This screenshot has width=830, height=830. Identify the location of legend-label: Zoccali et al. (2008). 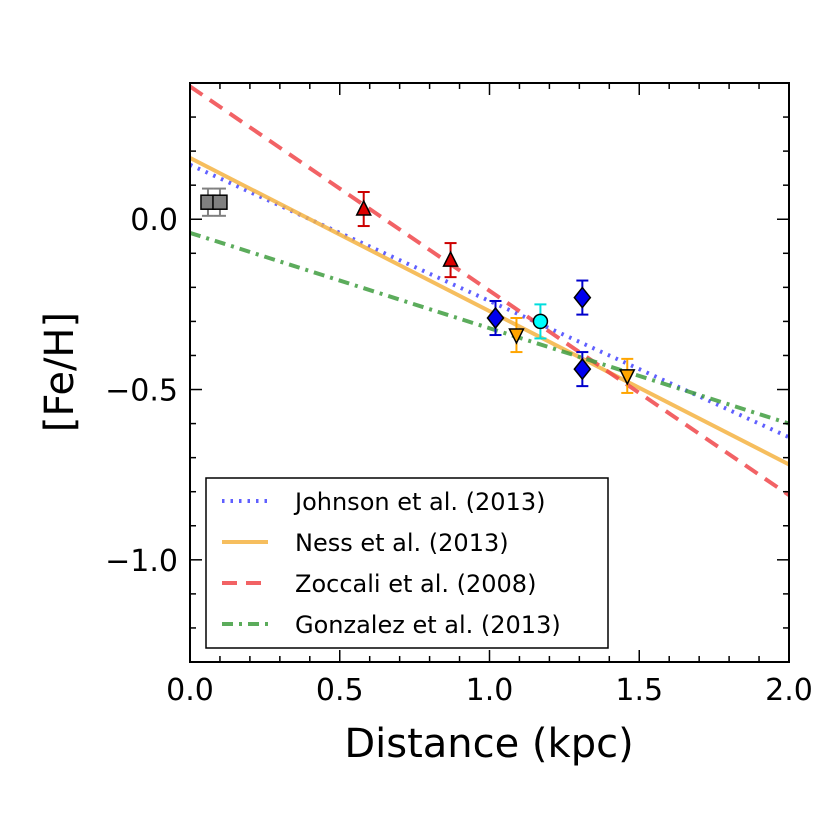
(415, 584).